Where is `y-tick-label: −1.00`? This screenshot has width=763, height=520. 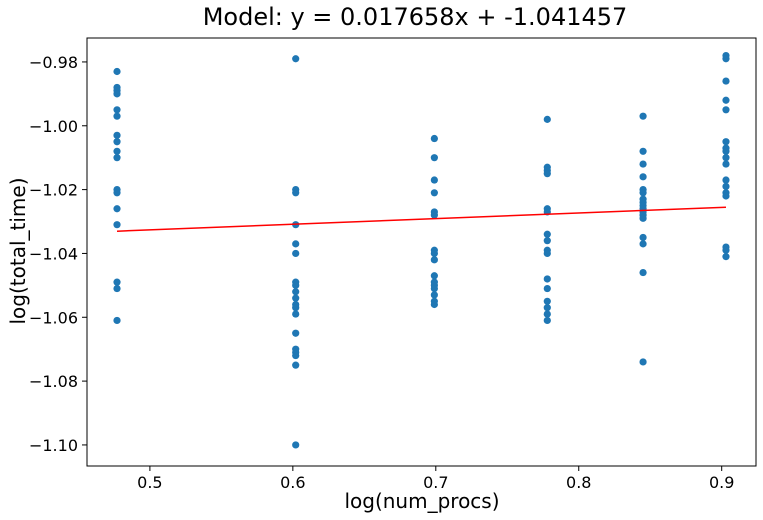 y-tick-label: −1.00 is located at coordinates (53, 126).